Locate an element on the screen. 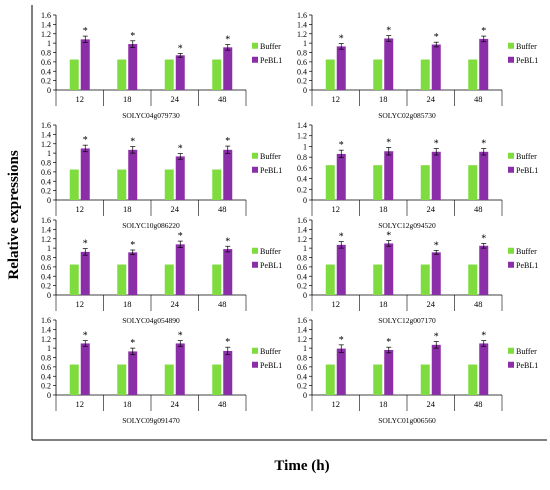 The height and width of the screenshot is (490, 550). y-tick-label: 1.6 is located at coordinates (46, 220).